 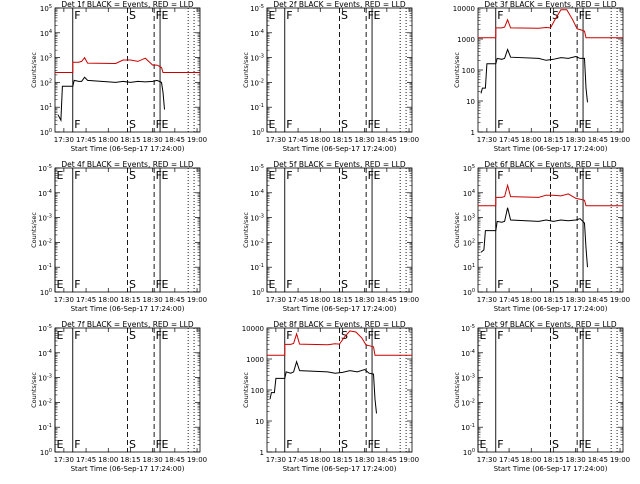 What do you see at coordinates (262, 453) in the screenshot?
I see `y-tick-label: 1` at bounding box center [262, 453].